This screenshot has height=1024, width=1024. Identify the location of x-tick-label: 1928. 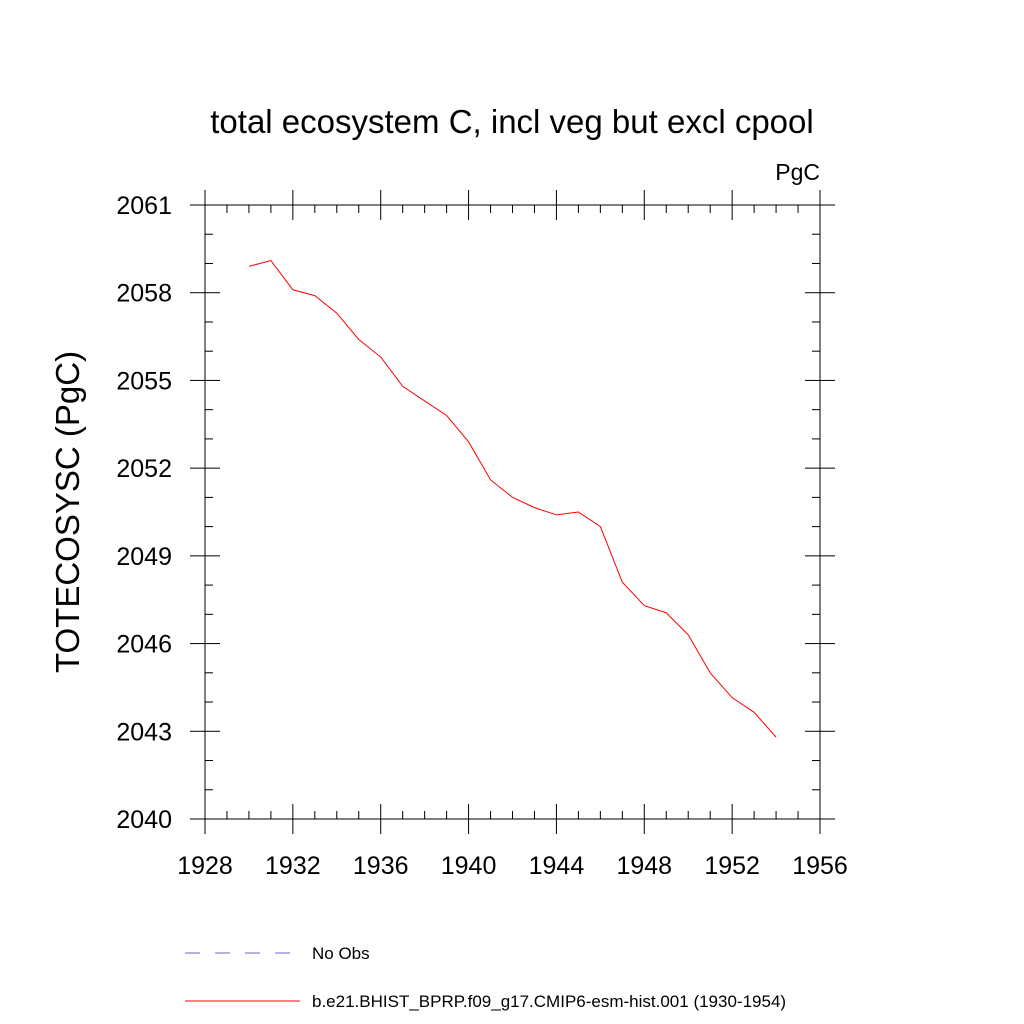
(205, 866).